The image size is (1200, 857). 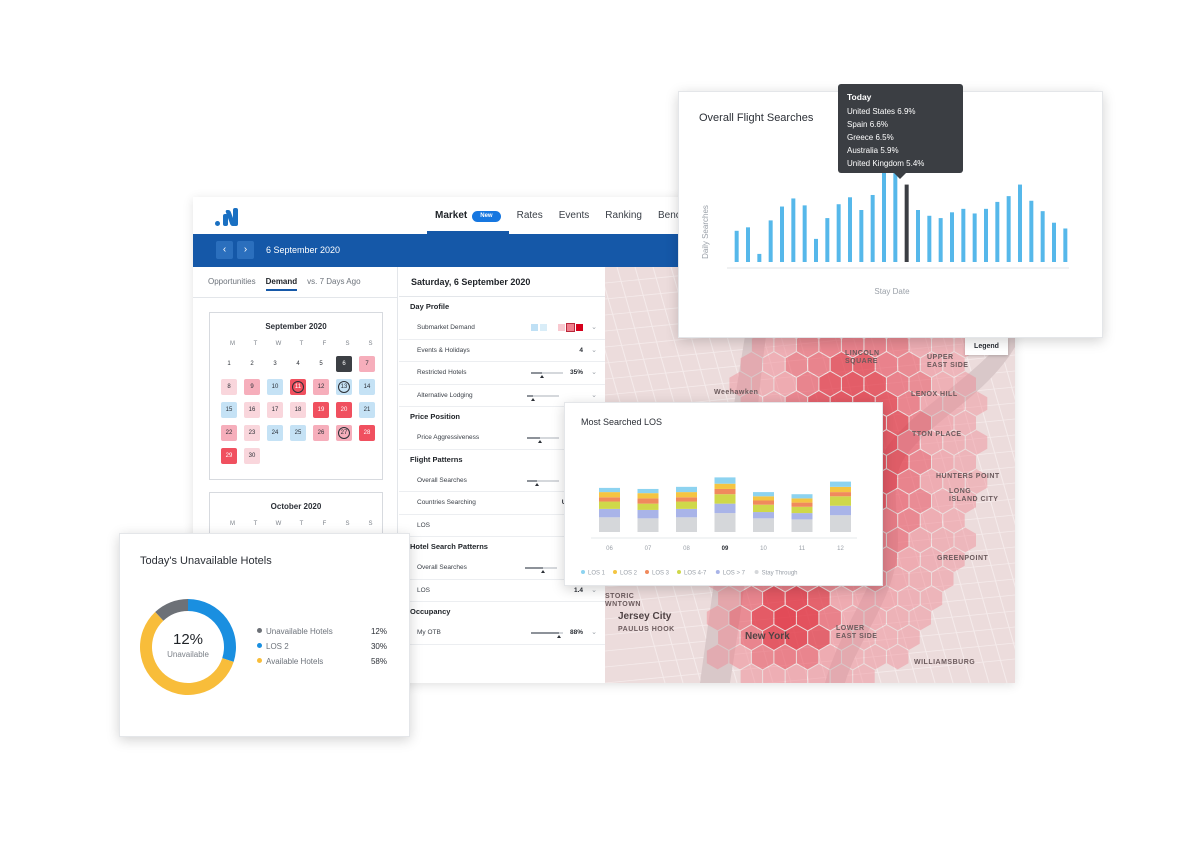 What do you see at coordinates (344, 433) in the screenshot?
I see `calendar-day: 27` at bounding box center [344, 433].